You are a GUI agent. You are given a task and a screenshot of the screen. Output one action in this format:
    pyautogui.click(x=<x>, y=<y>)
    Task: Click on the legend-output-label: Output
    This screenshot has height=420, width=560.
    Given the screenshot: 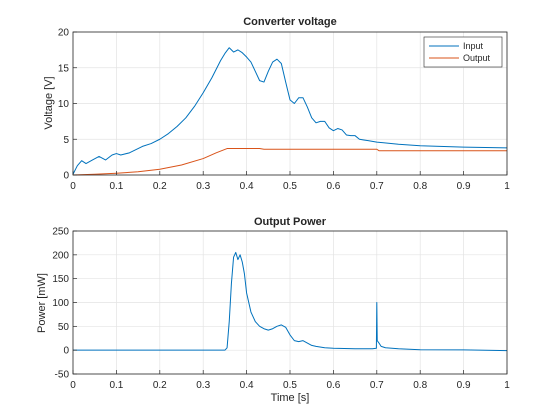 What is the action you would take?
    pyautogui.click(x=477, y=58)
    